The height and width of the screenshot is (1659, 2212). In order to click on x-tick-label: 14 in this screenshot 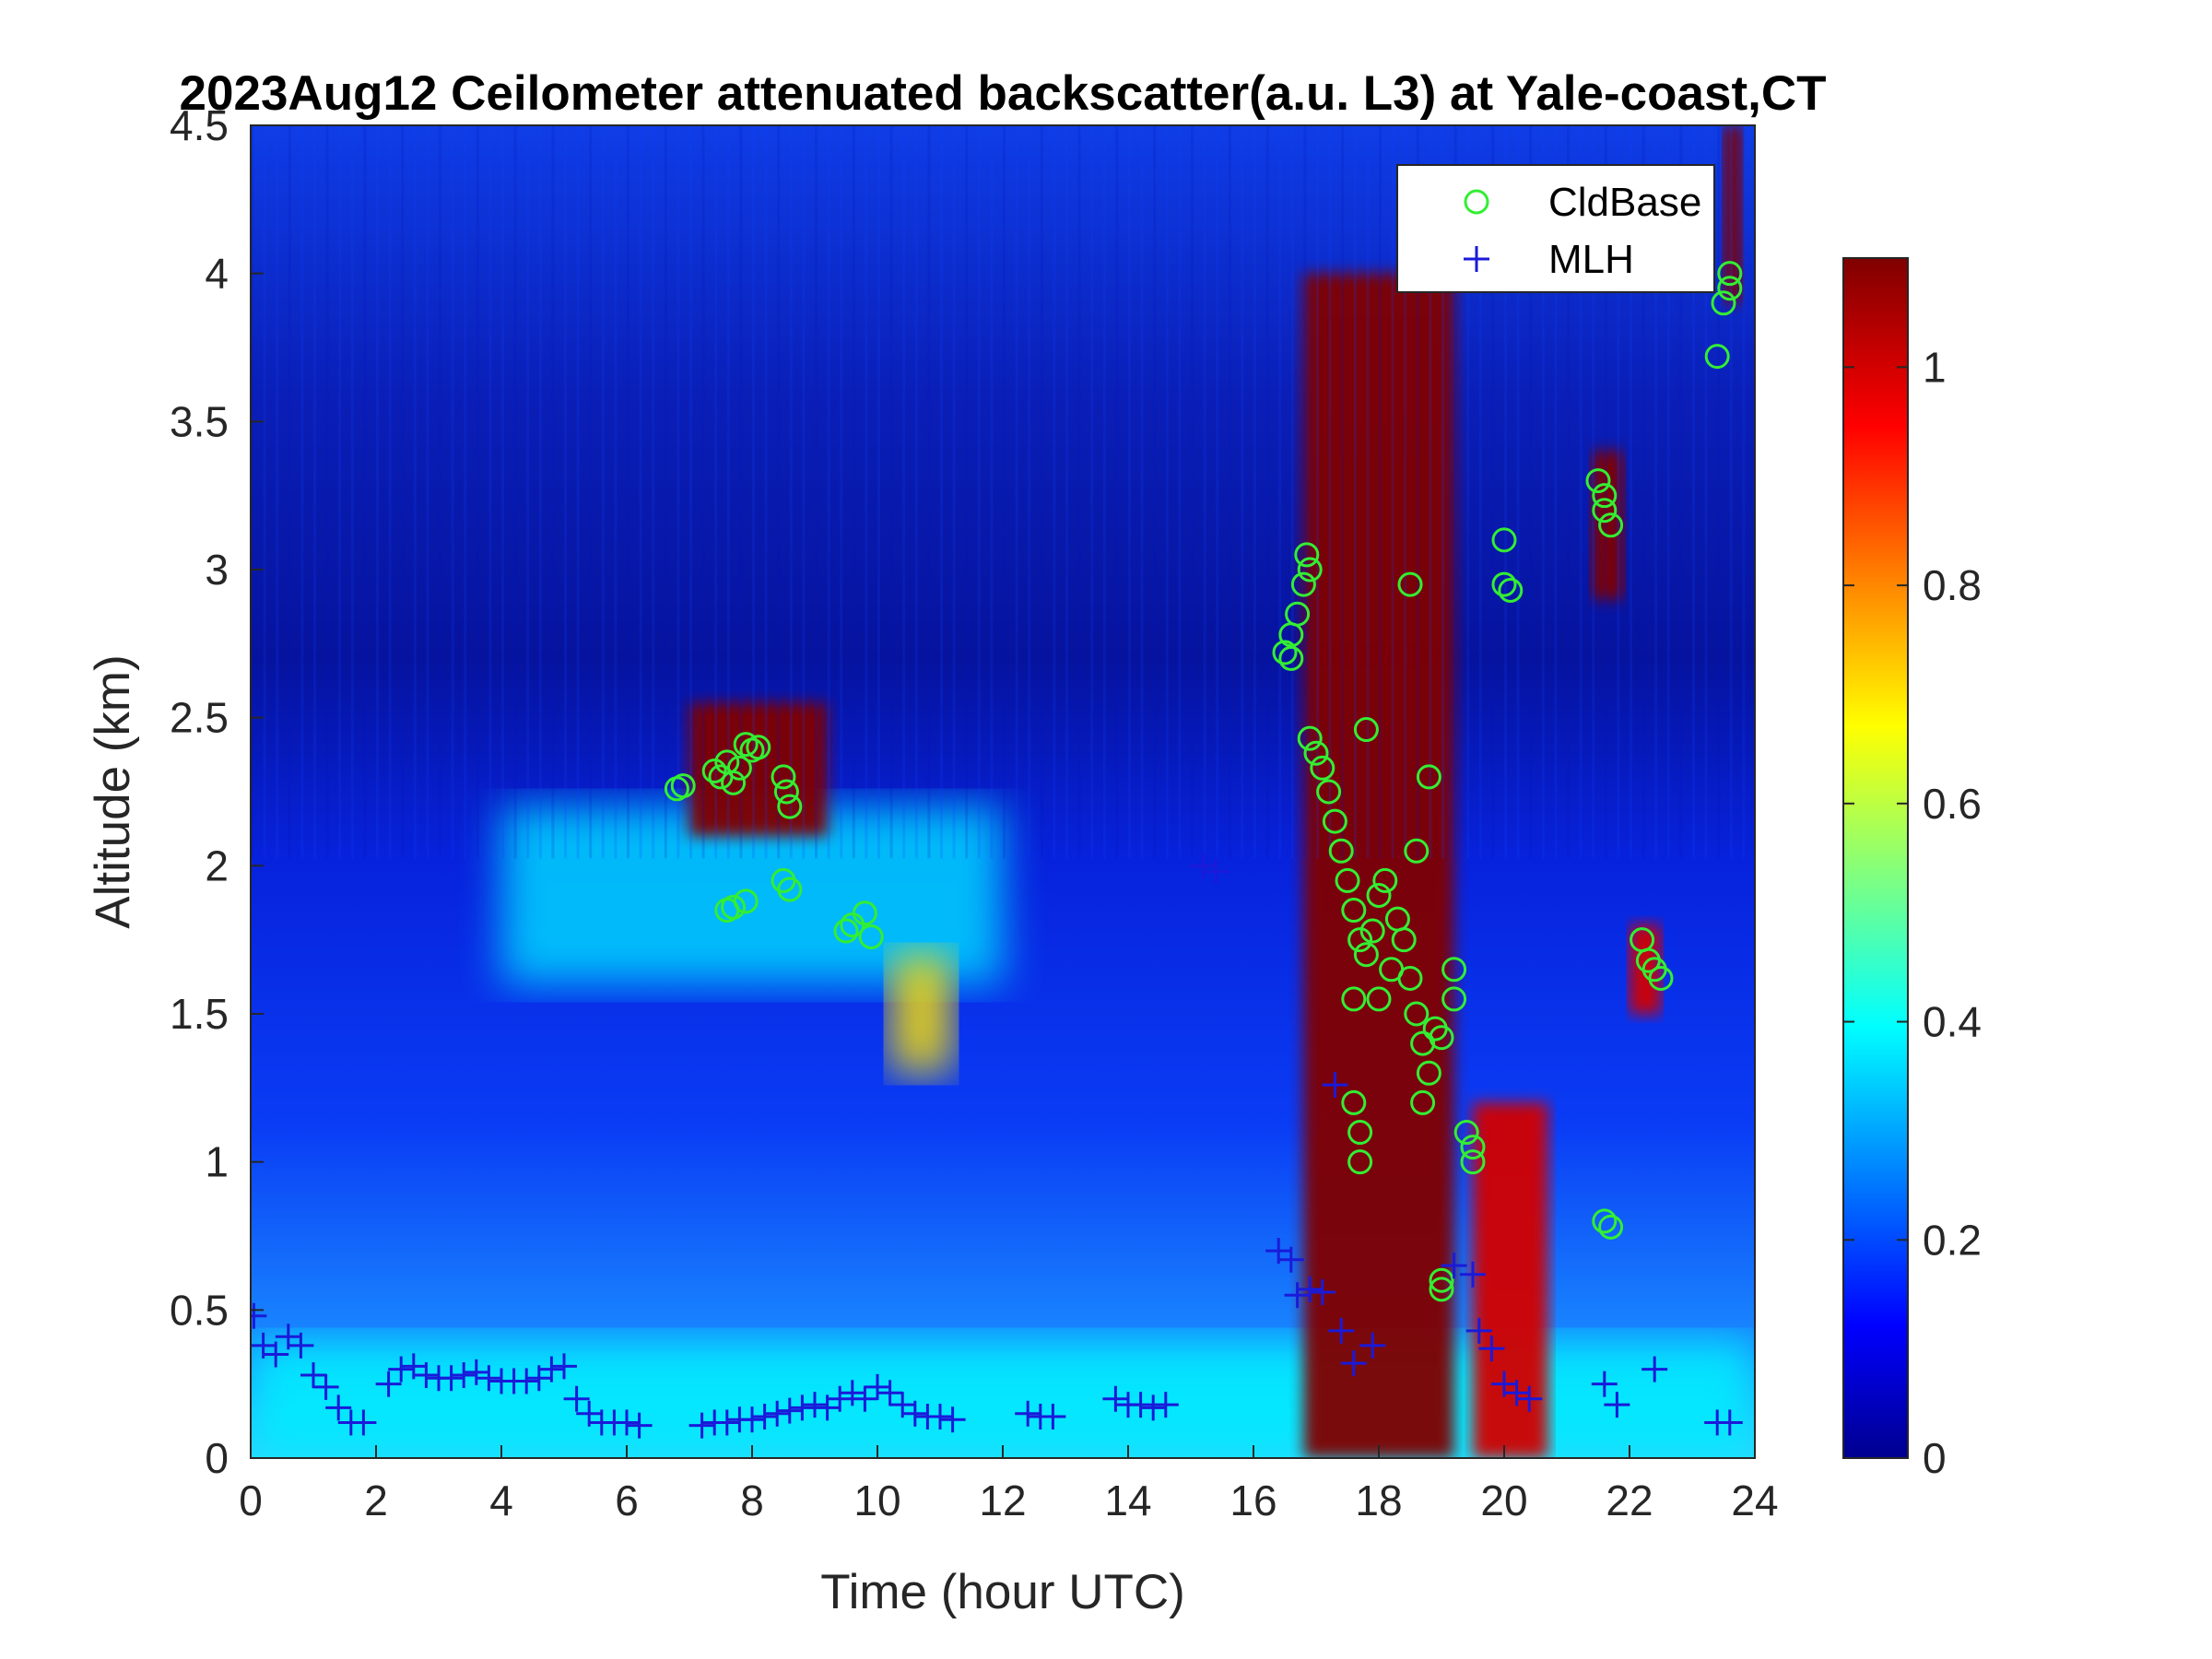, I will do `click(1127, 1500)`.